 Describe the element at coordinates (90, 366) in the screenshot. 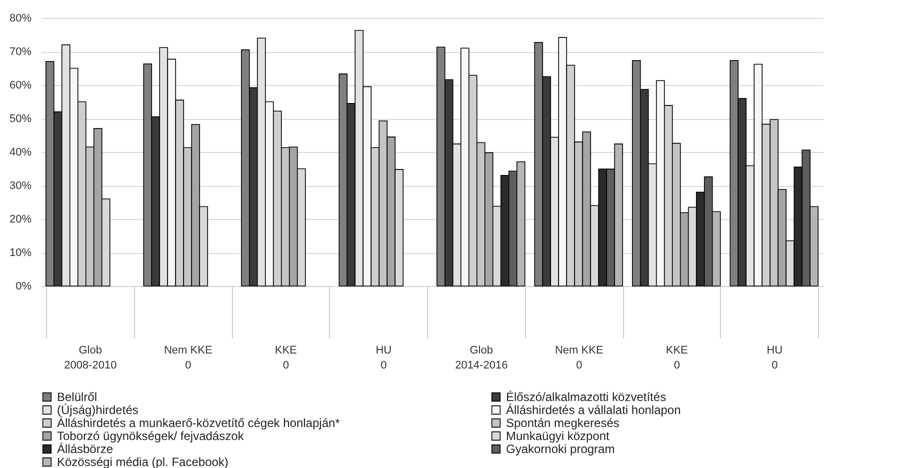

I see `text: 2008-2010` at that location.